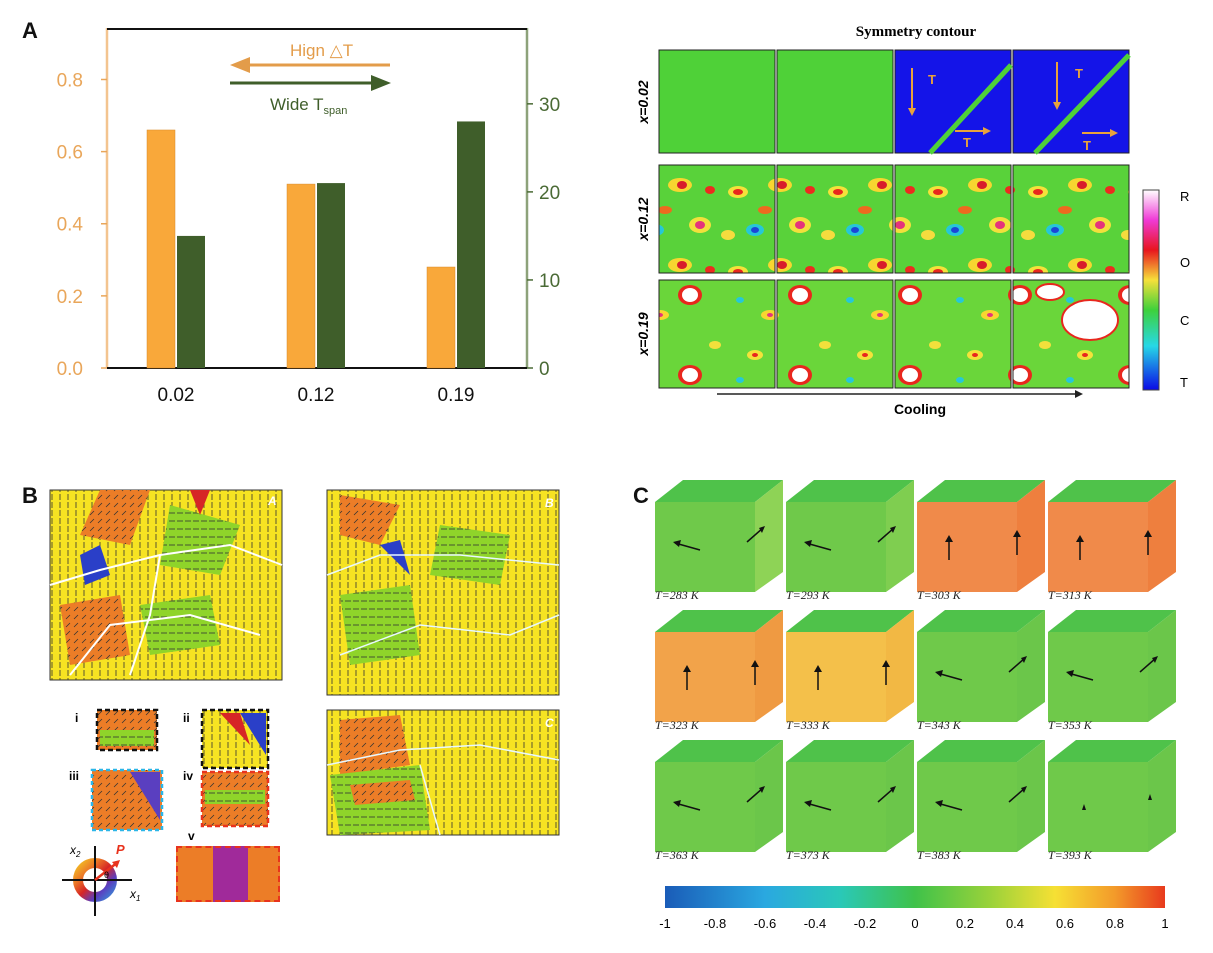 The width and height of the screenshot is (1213, 953). Describe the element at coordinates (443, 772) in the screenshot. I see `phase-map-c: C` at that location.